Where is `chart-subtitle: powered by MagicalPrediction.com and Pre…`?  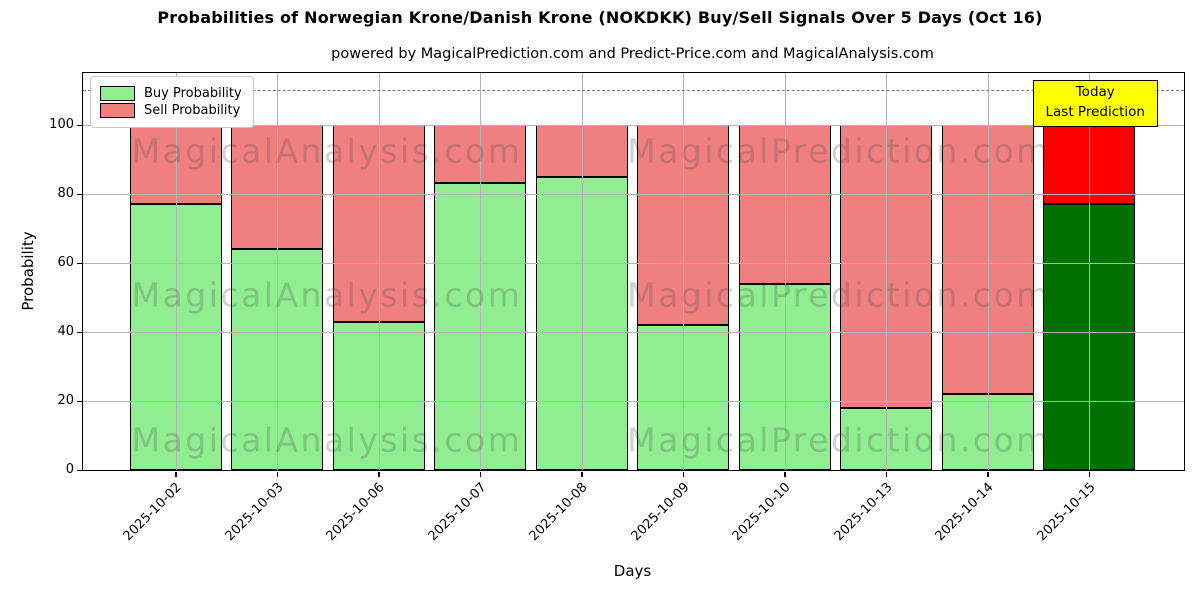
chart-subtitle: powered by MagicalPrediction.com and Pre… is located at coordinates (632, 54).